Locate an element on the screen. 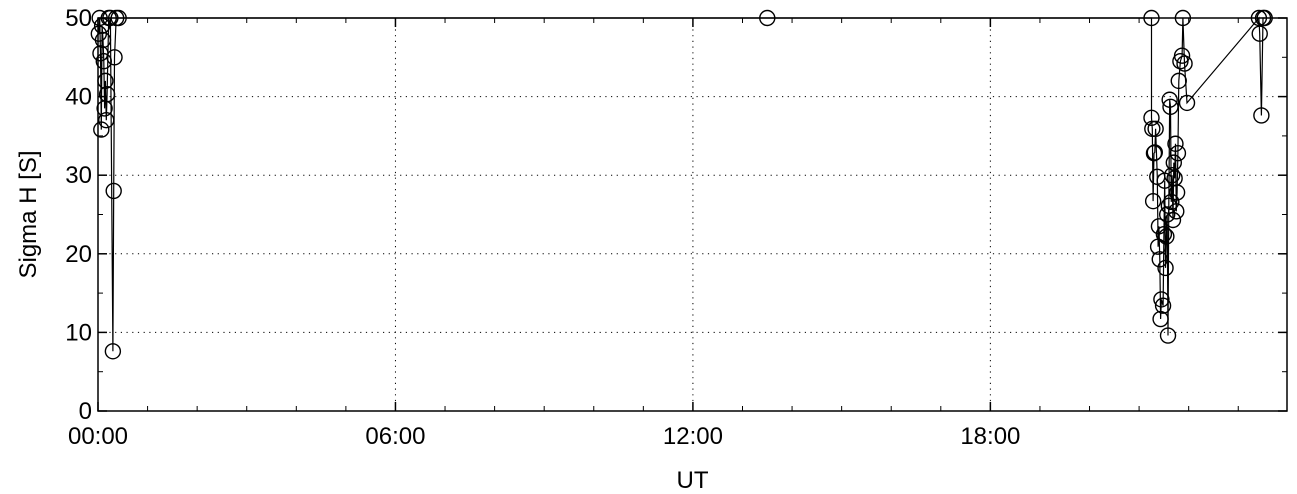 Image resolution: width=1297 pixels, height=494 pixels. y-tick-labels: 0 10 20 30 40 50 is located at coordinates (78, 215).